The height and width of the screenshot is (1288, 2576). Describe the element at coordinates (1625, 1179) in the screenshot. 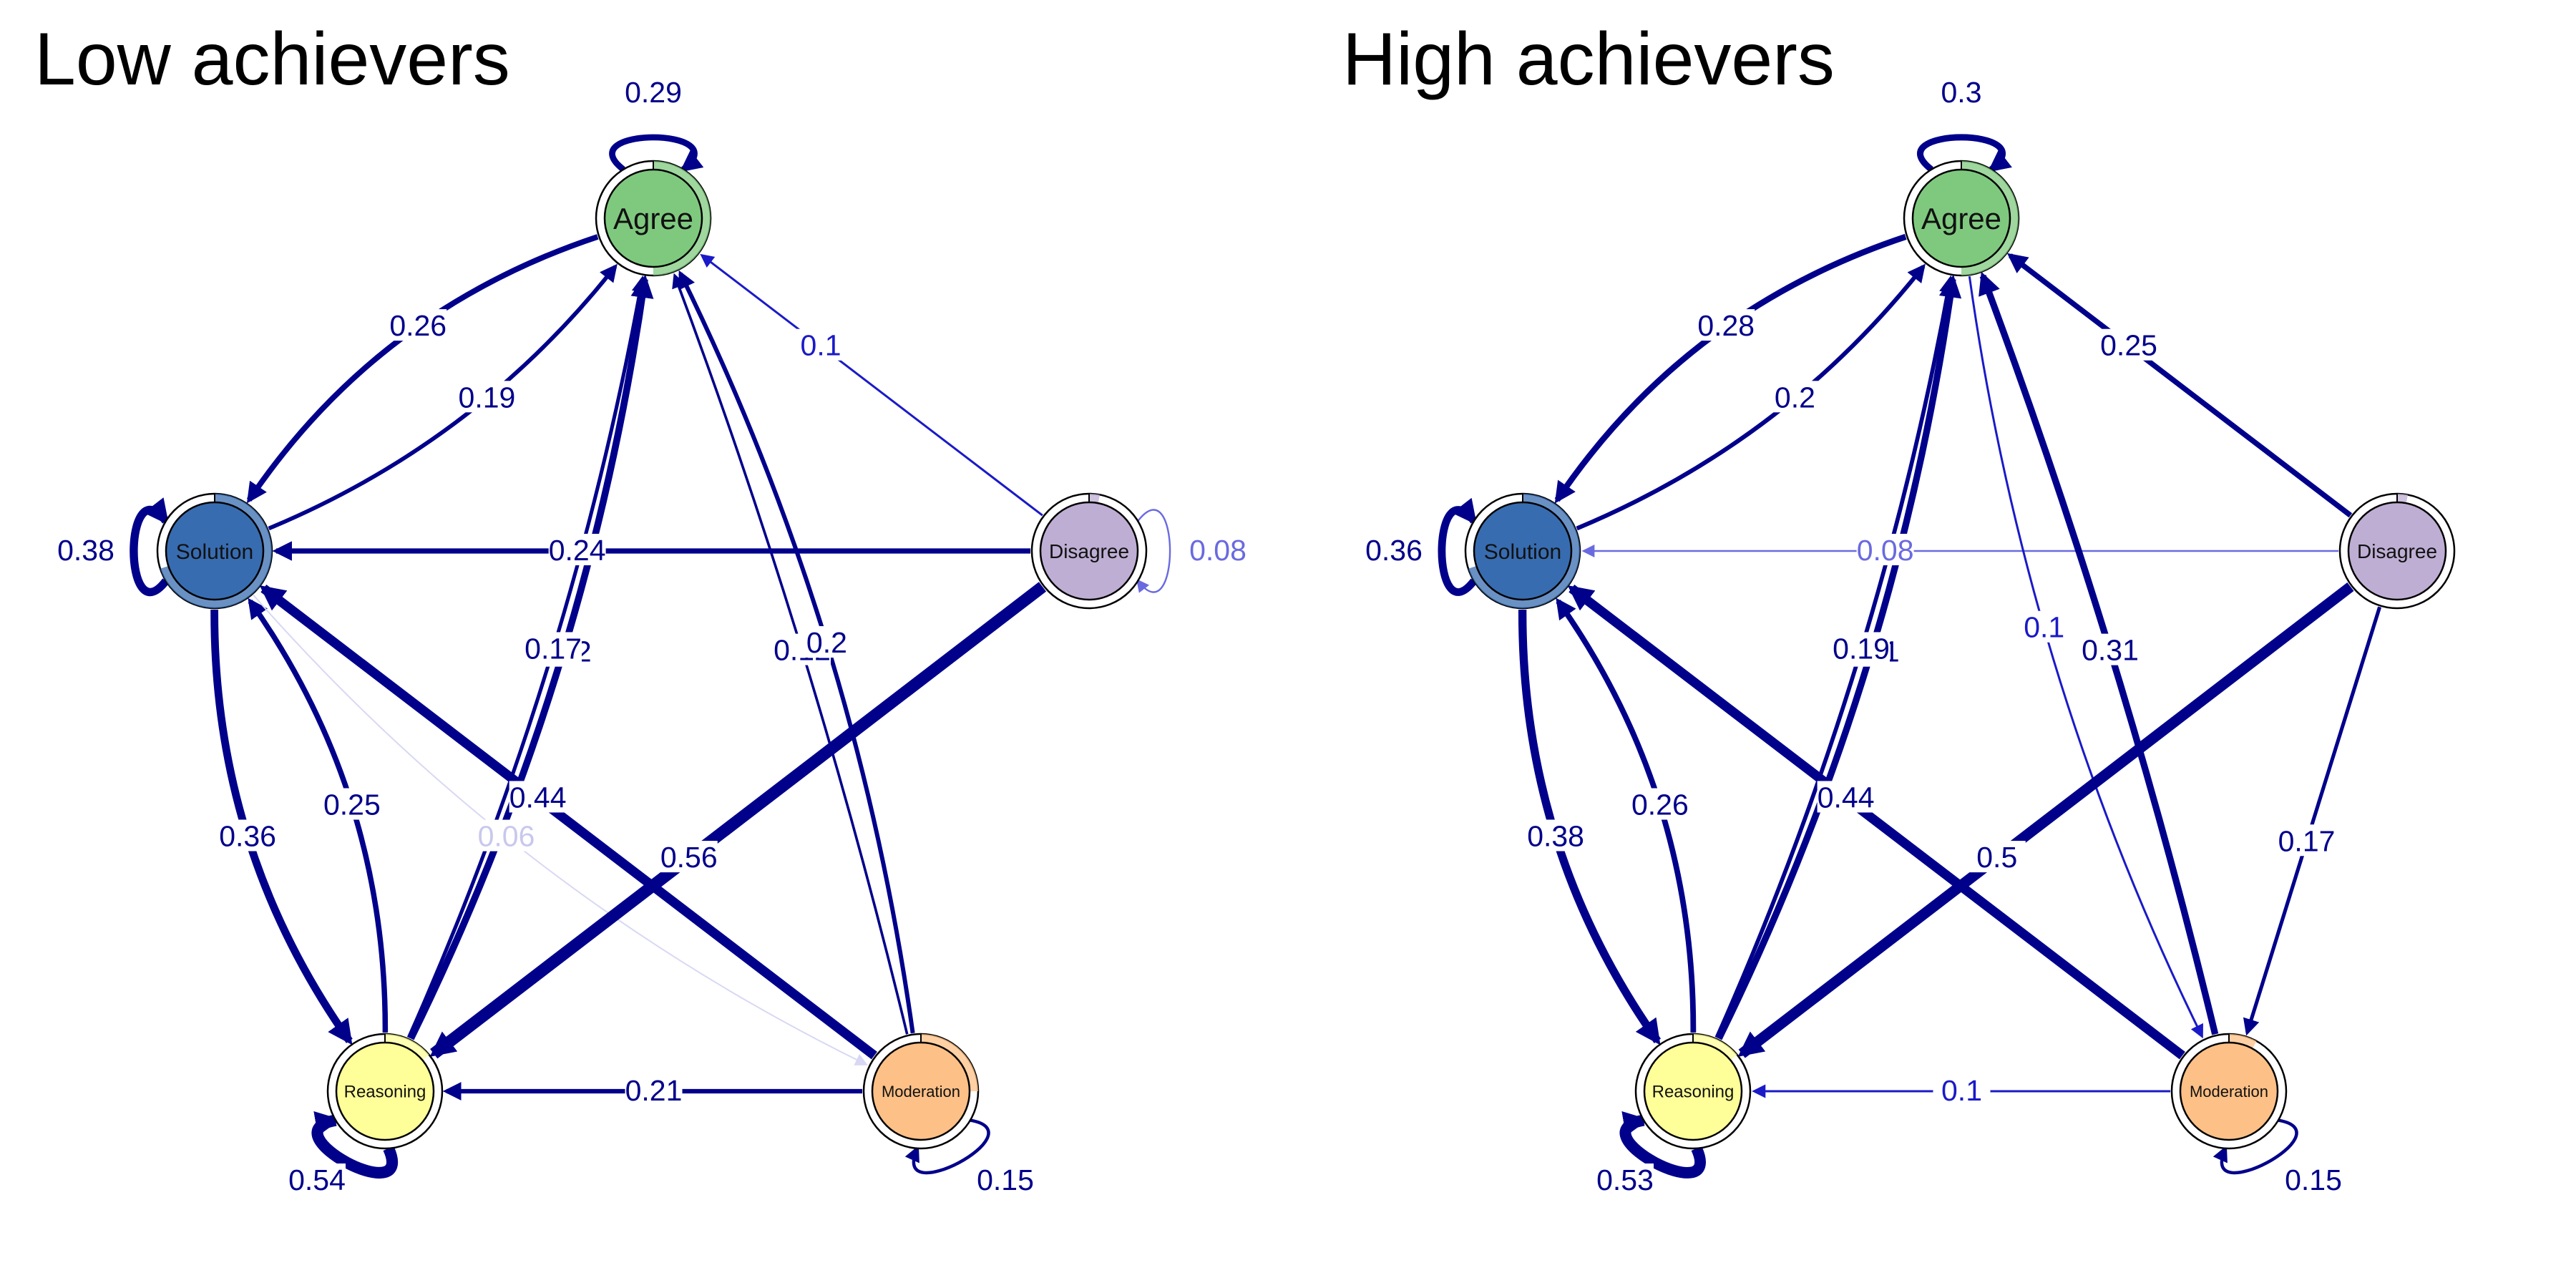

I see `edge-label-reasoning-to-reasoning: 0.53` at that location.